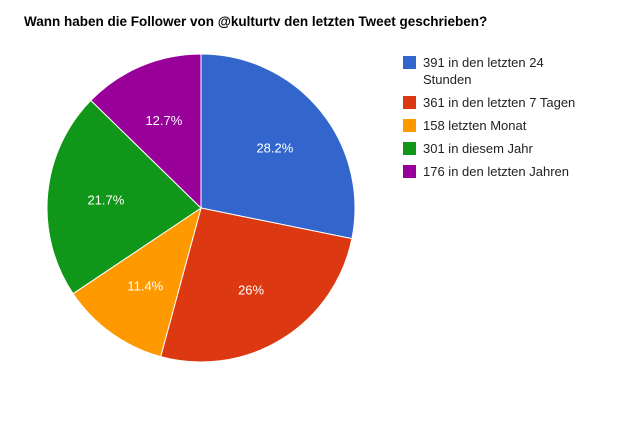 This screenshot has height=431, width=624. What do you see at coordinates (483, 71) in the screenshot?
I see `legend-label-1: 391 in den letzten 24 Stunden` at bounding box center [483, 71].